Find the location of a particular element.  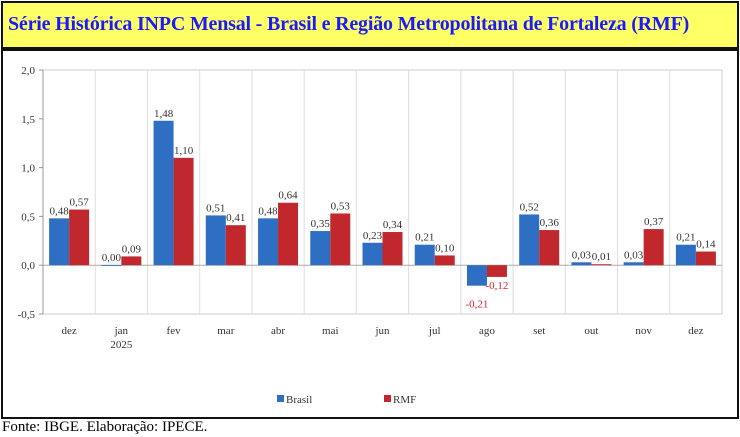

x-tick-label: out is located at coordinates (591, 331).